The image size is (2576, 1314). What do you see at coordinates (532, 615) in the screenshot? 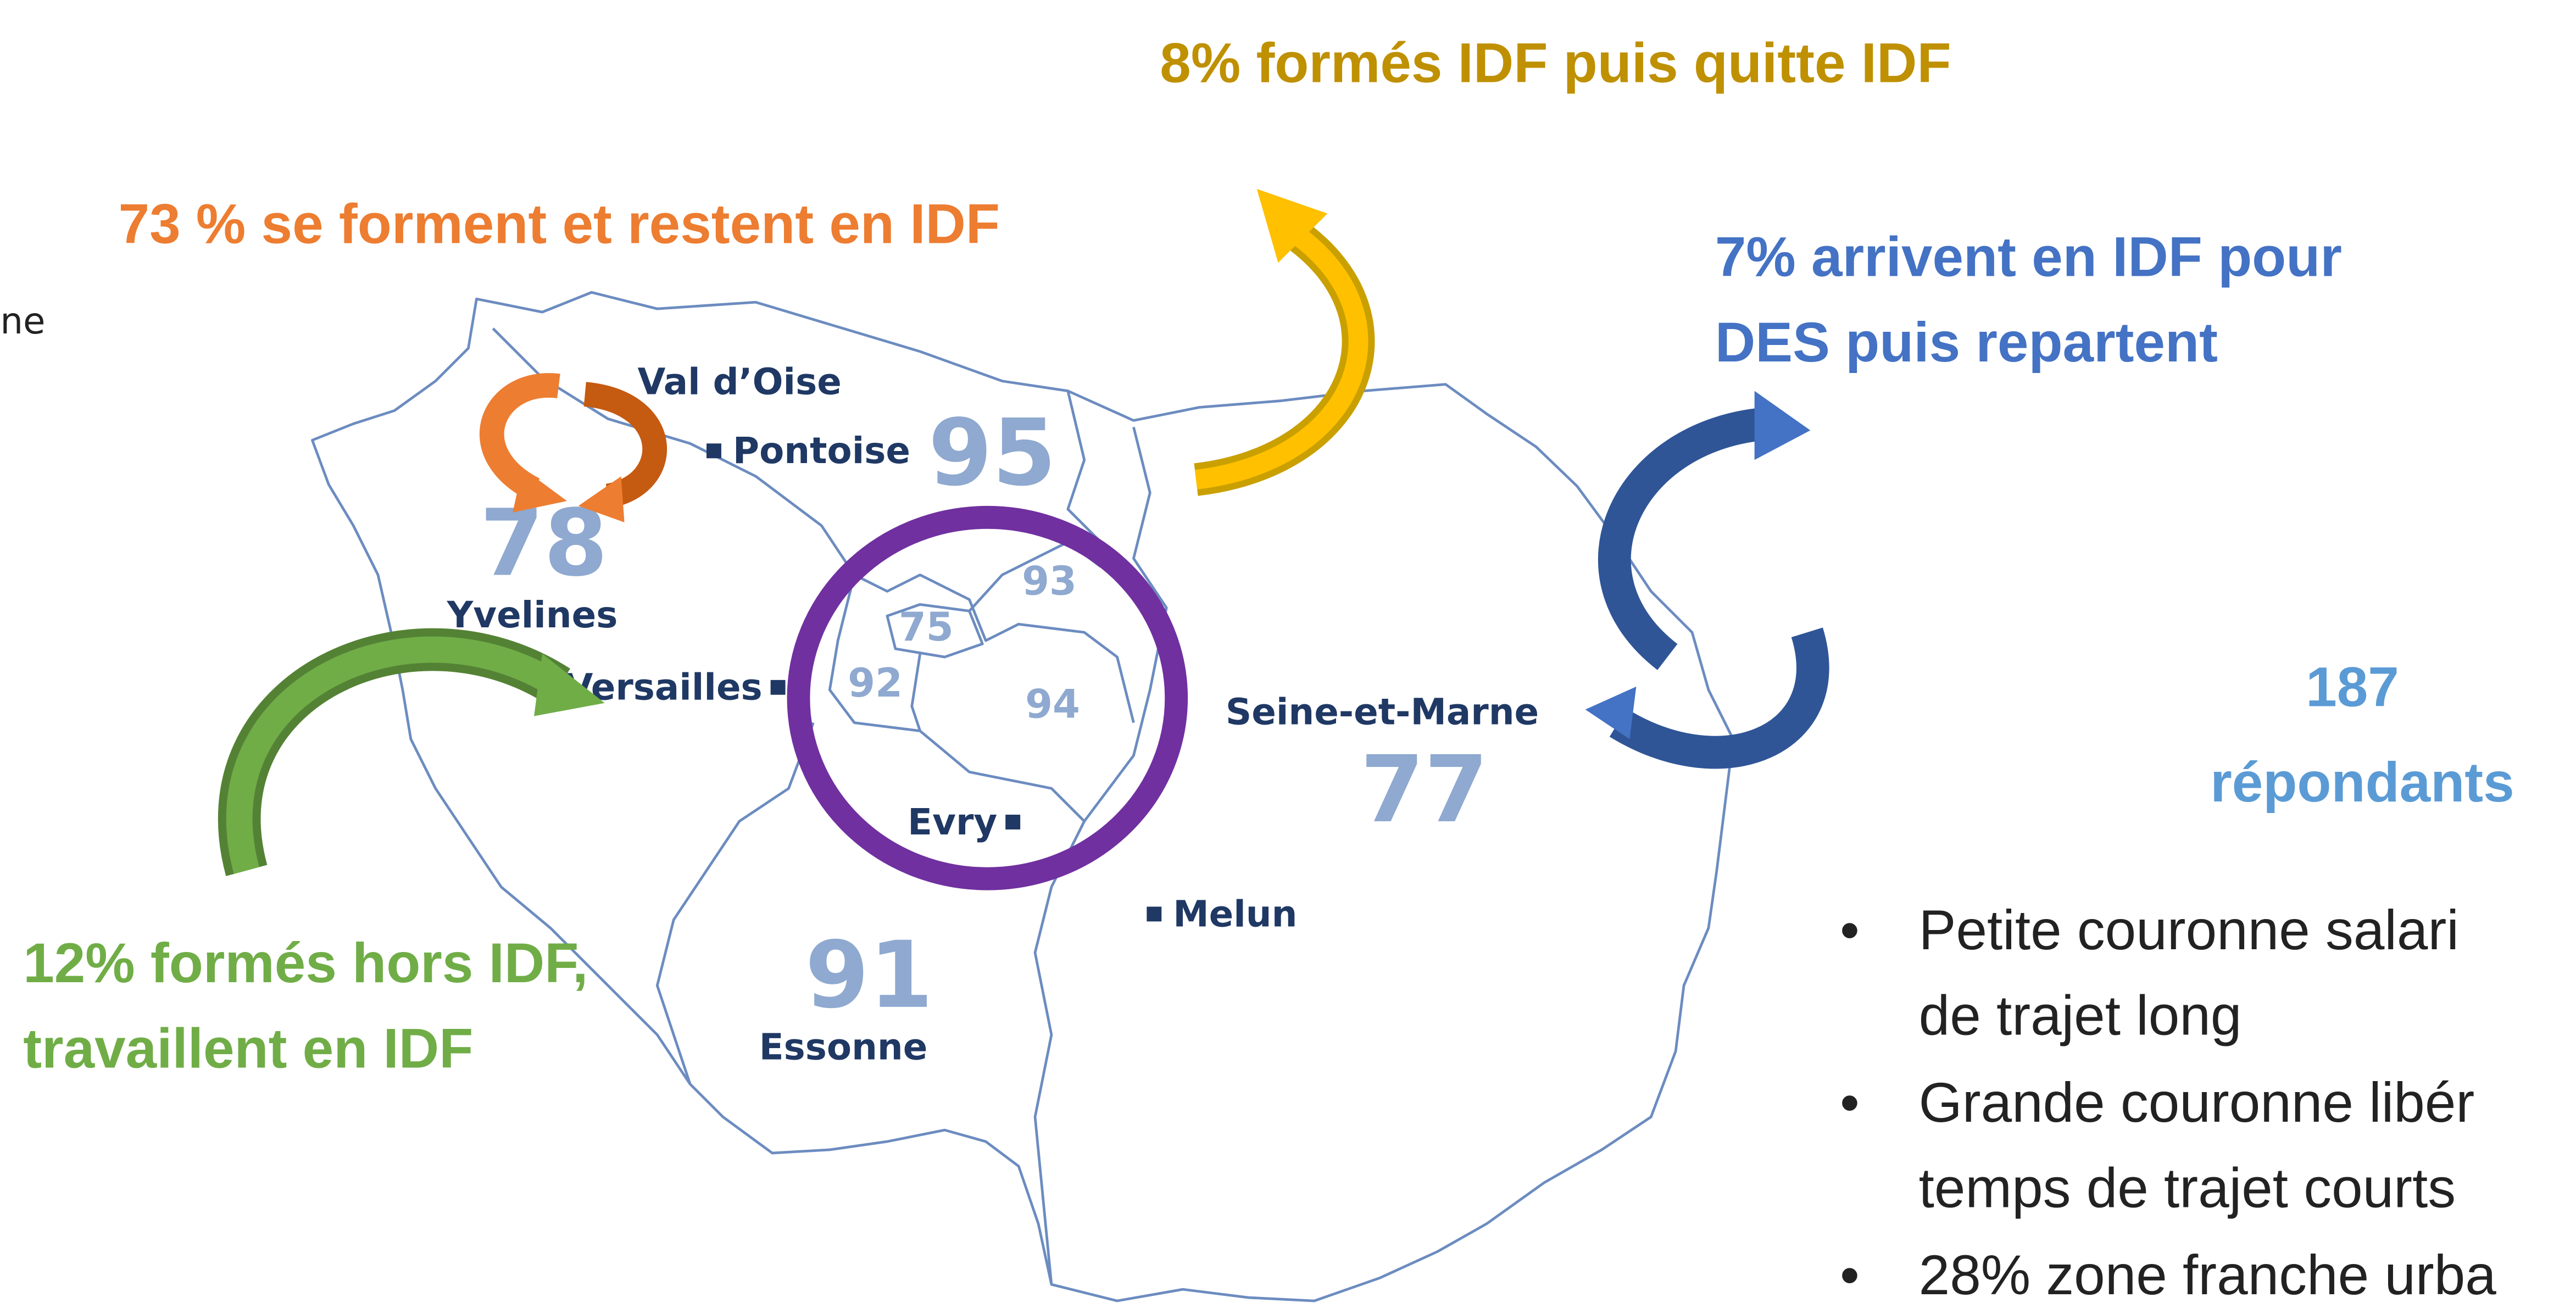
I see `dept-name: Yvelines` at bounding box center [532, 615].